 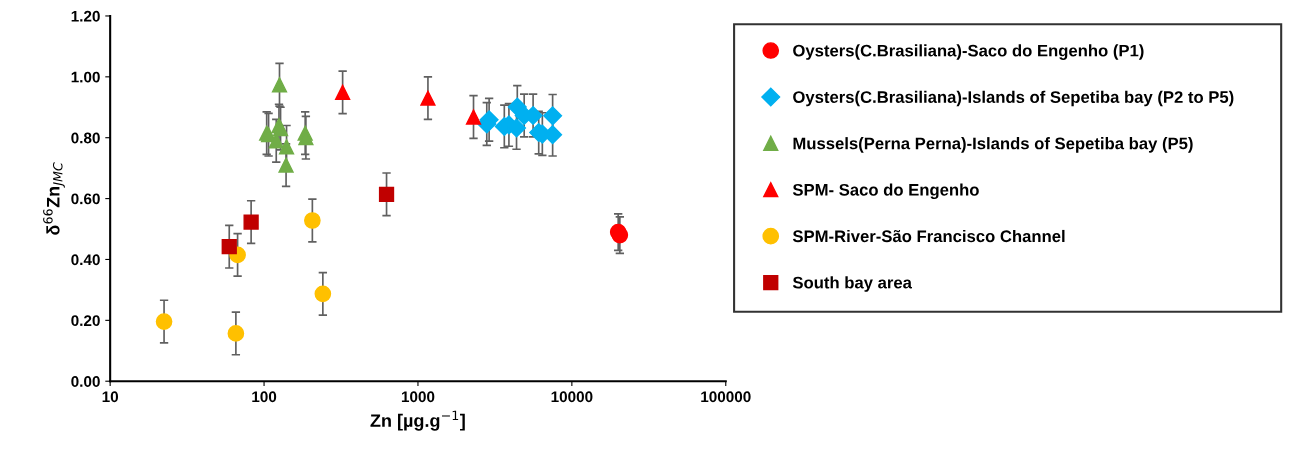 What do you see at coordinates (85, 260) in the screenshot?
I see `y-tick-label: 0.40` at bounding box center [85, 260].